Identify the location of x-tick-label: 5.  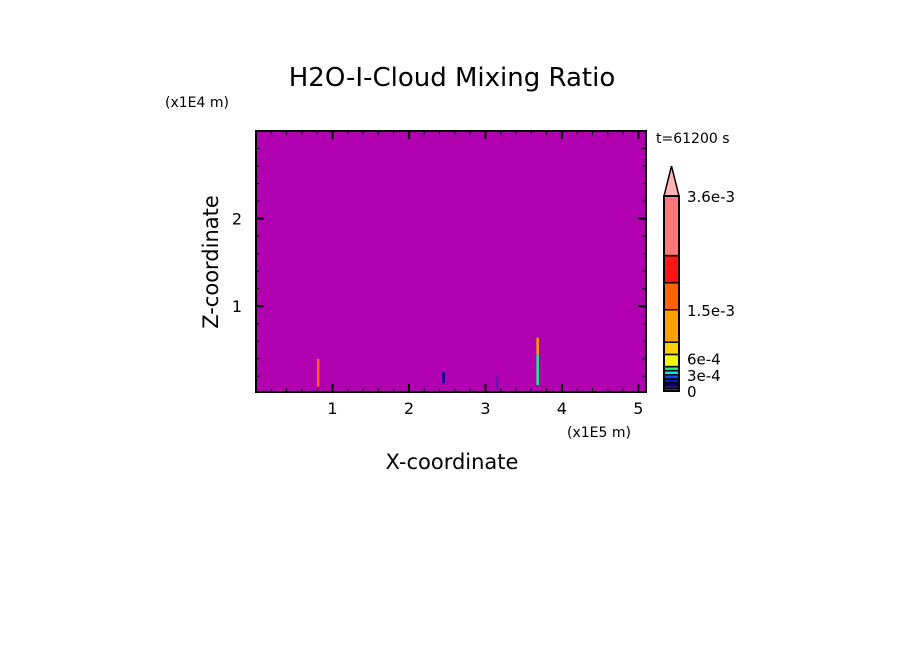
(638, 408).